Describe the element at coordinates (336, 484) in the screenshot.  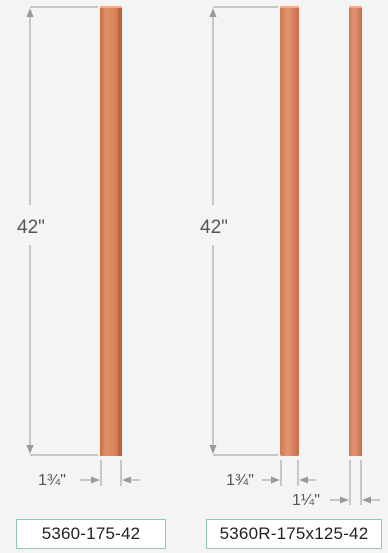
I see `depth-dimension-2: 1¼"` at that location.